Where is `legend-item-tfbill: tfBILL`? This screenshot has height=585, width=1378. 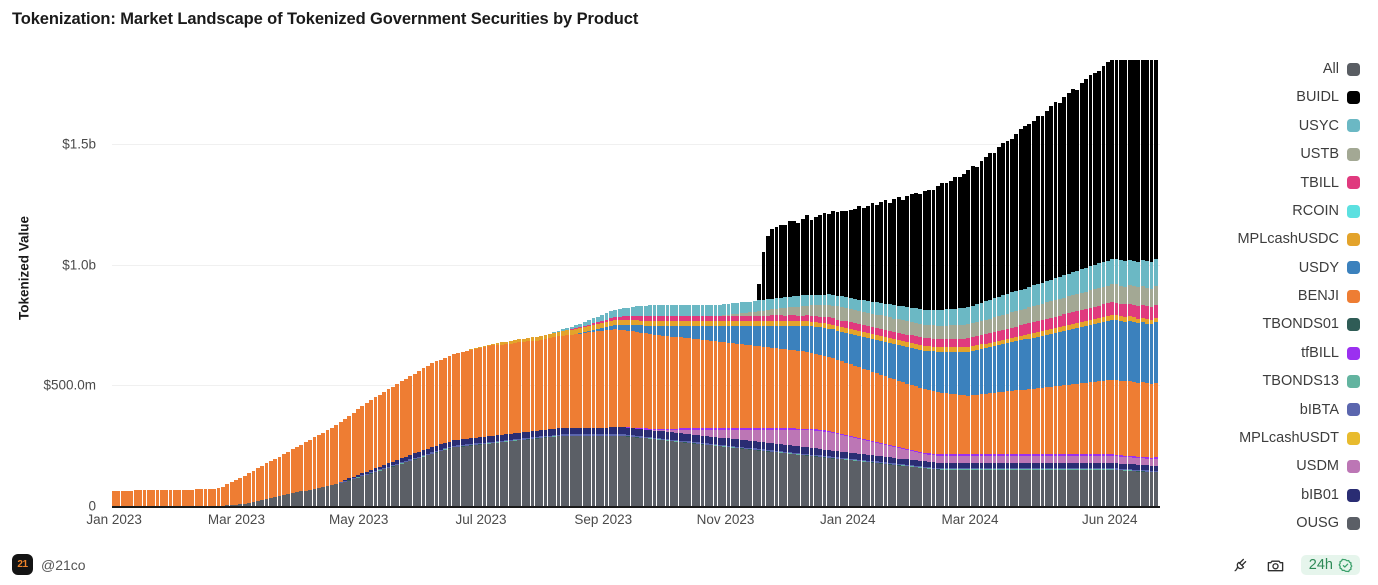
legend-item-tfbill: tfBILL is located at coordinates (1269, 353).